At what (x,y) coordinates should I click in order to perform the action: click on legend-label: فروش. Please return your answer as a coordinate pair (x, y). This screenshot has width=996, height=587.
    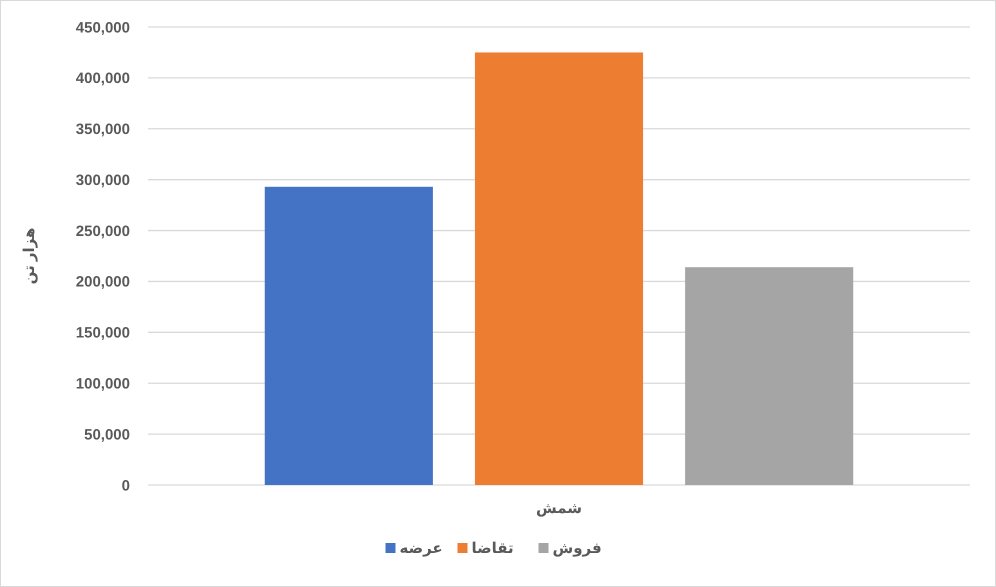
    Looking at the image, I should click on (577, 548).